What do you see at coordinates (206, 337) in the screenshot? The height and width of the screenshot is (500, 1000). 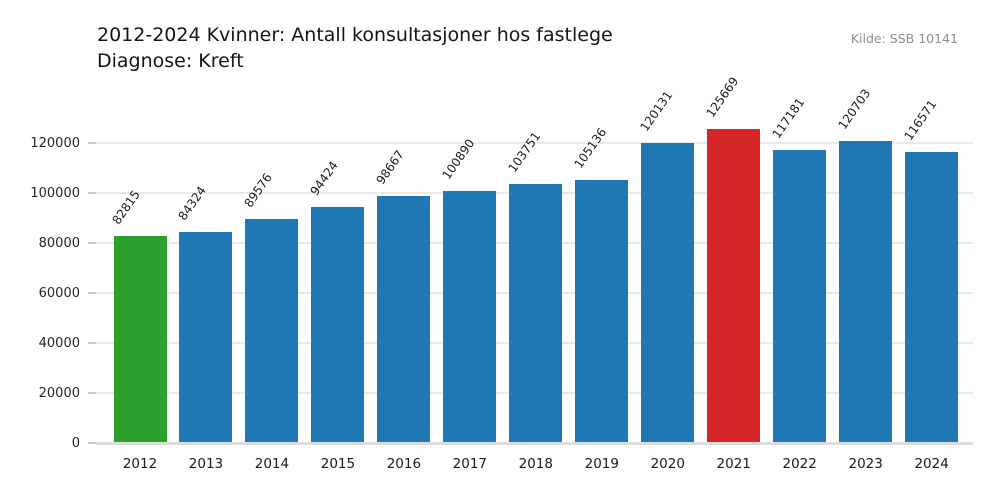 I see `bar-2013` at bounding box center [206, 337].